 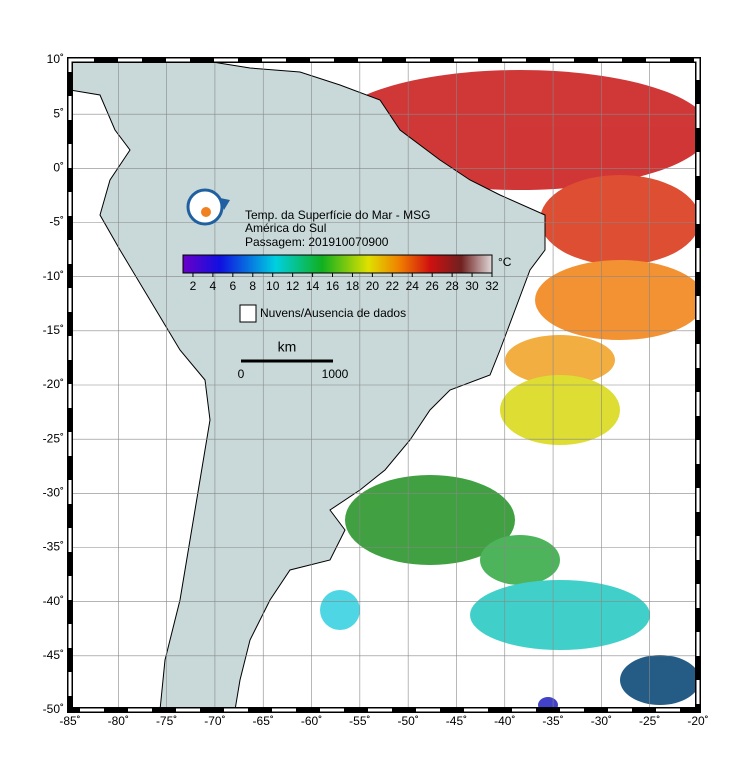 I want to click on colorbar-tick-label: 24, so click(x=413, y=286).